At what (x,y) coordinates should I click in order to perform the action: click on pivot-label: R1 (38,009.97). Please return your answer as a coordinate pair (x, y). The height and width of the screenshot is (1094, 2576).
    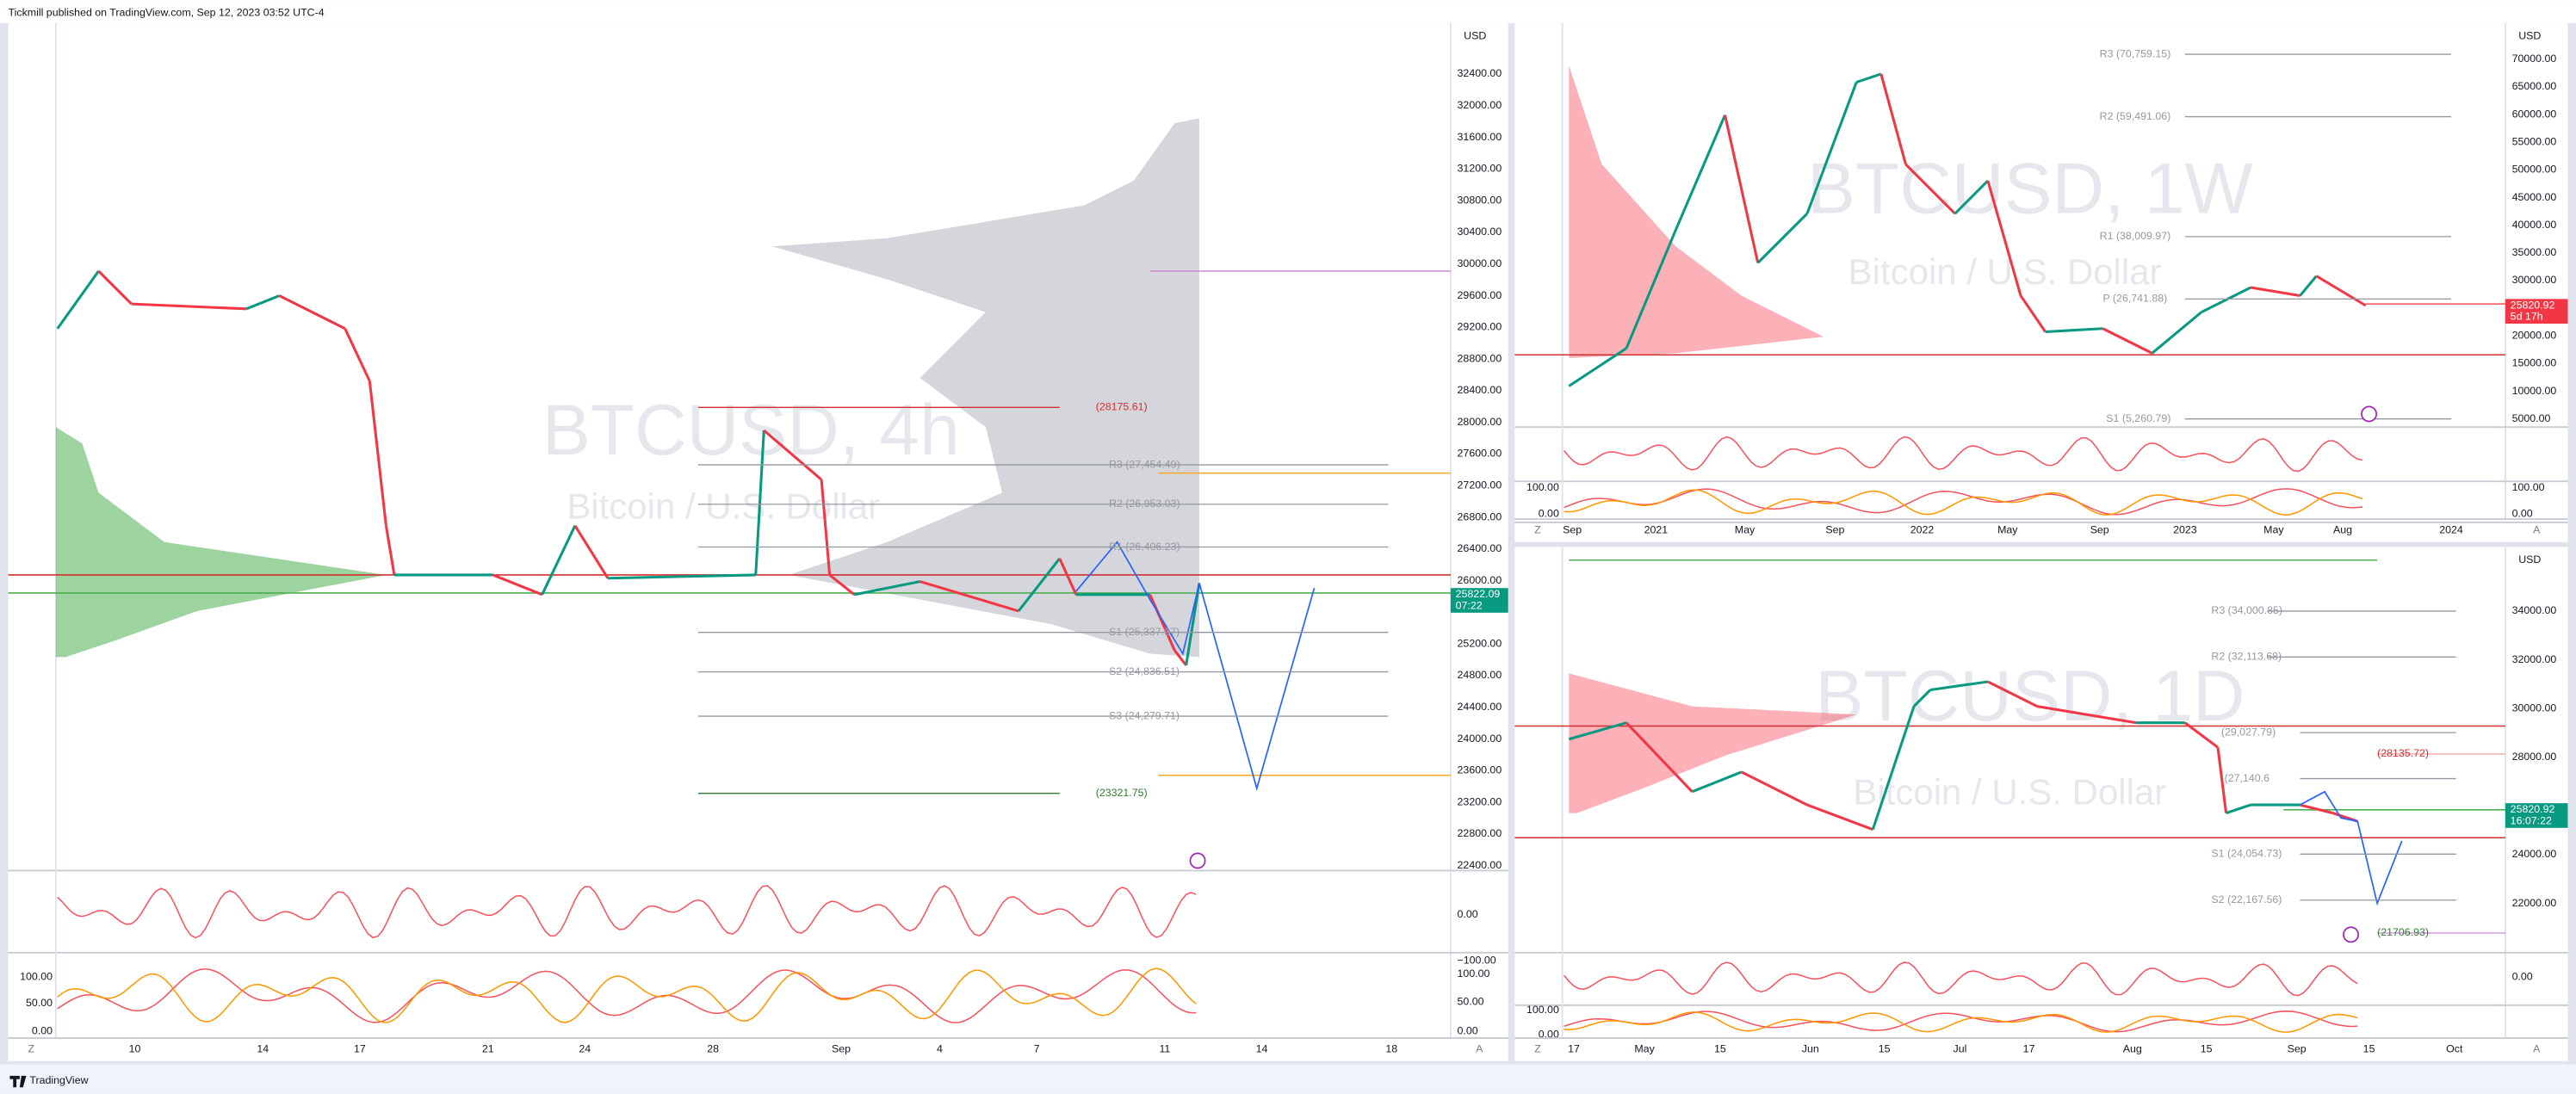
    Looking at the image, I should click on (2135, 236).